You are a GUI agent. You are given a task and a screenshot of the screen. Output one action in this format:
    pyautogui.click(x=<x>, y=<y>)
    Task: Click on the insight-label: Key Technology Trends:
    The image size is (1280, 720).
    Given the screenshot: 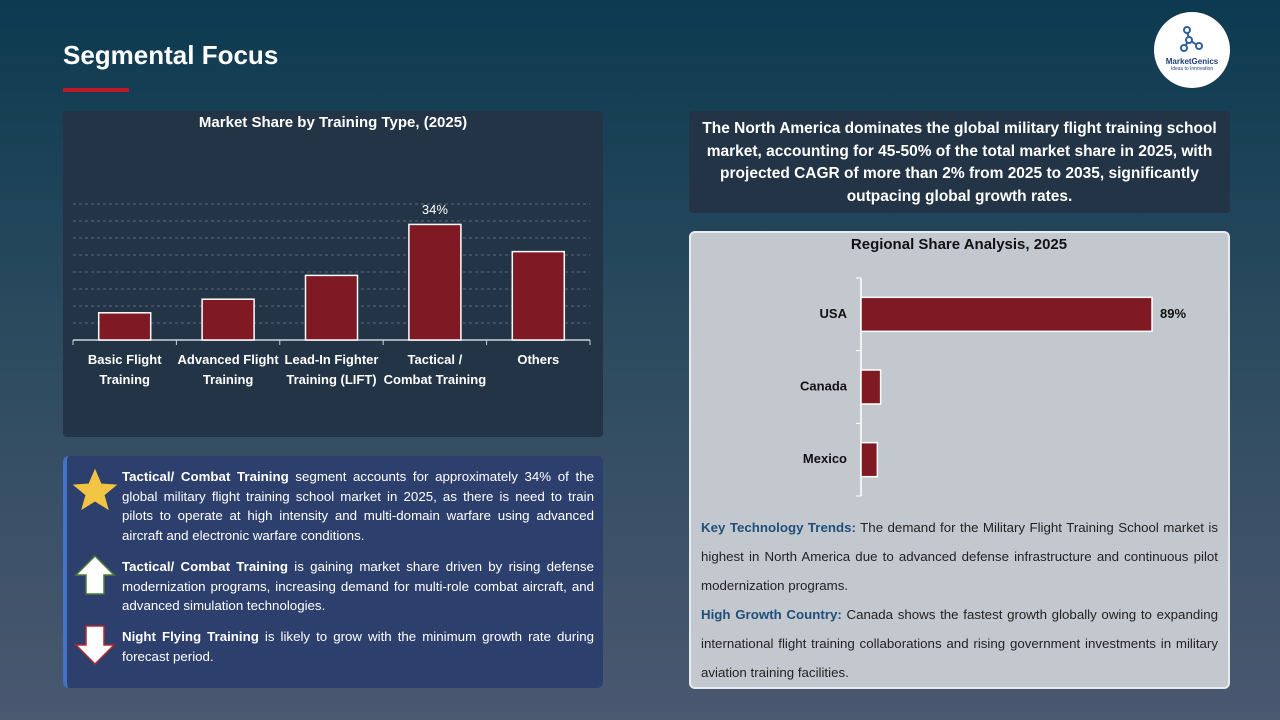 What is the action you would take?
    pyautogui.click(x=778, y=527)
    